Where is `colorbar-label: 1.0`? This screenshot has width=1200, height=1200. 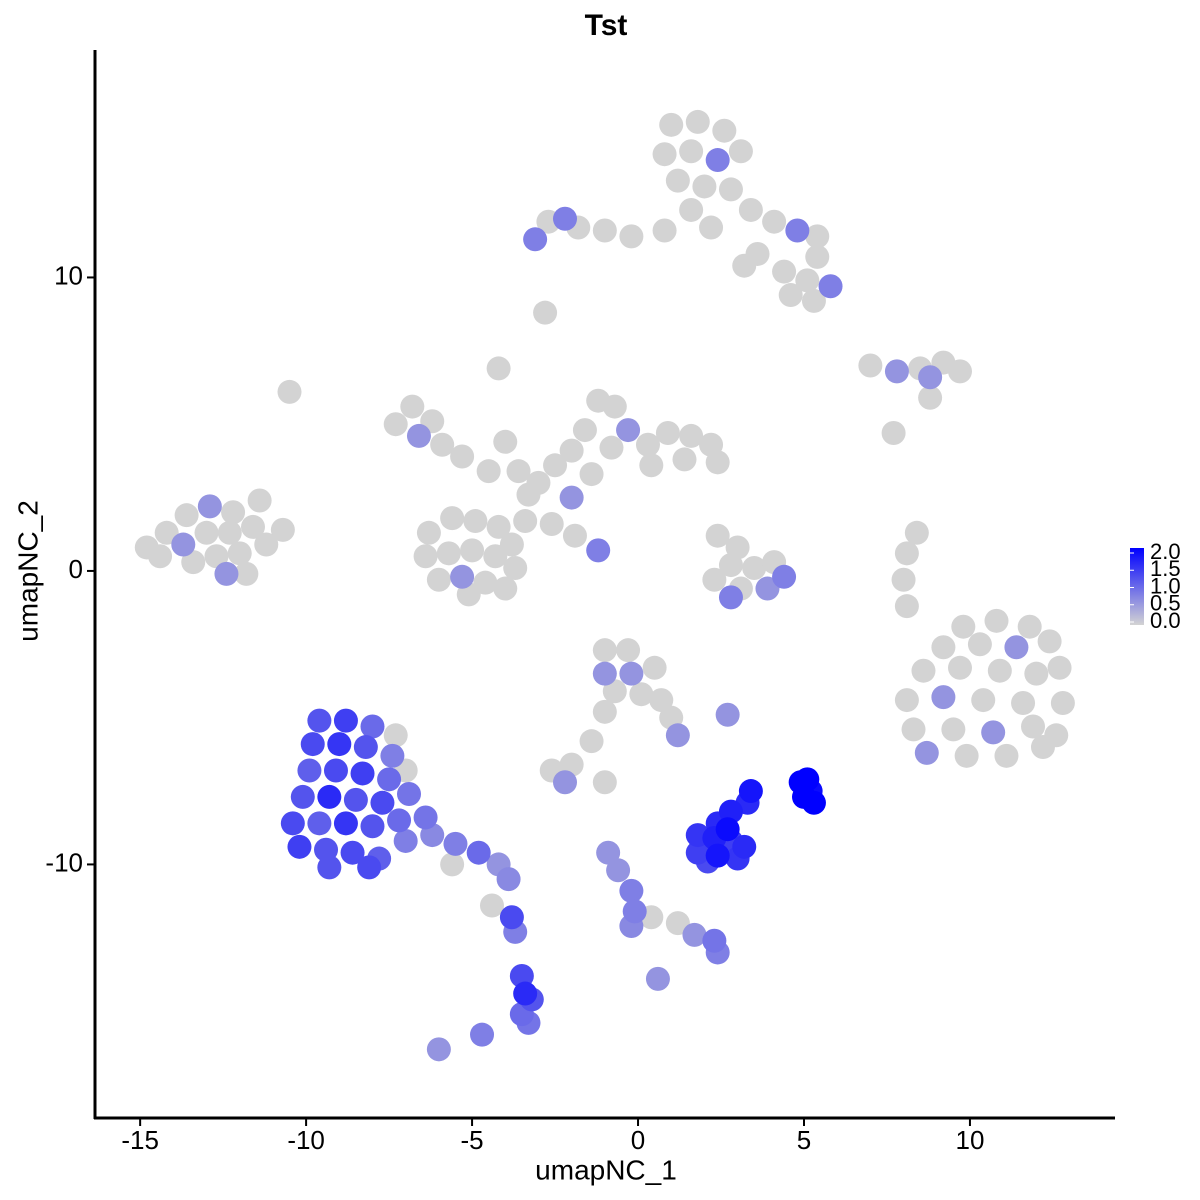
colorbar-label: 1.0 is located at coordinates (1165, 585).